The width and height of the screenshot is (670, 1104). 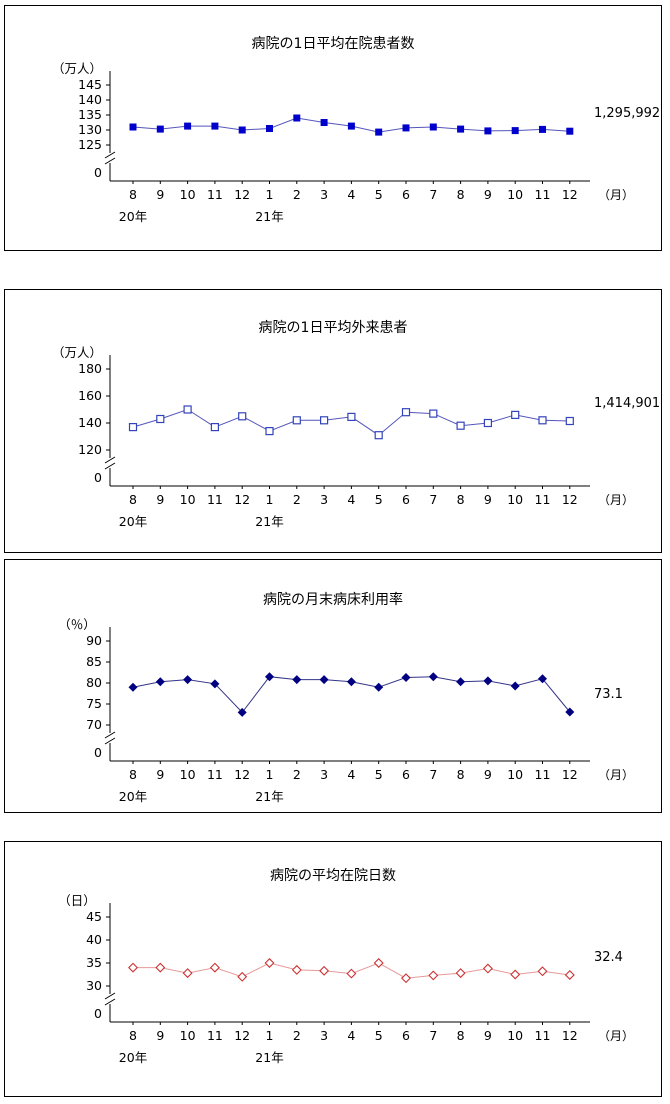 What do you see at coordinates (77, 624) in the screenshot?
I see `y-axis-unit-label: （％）` at bounding box center [77, 624].